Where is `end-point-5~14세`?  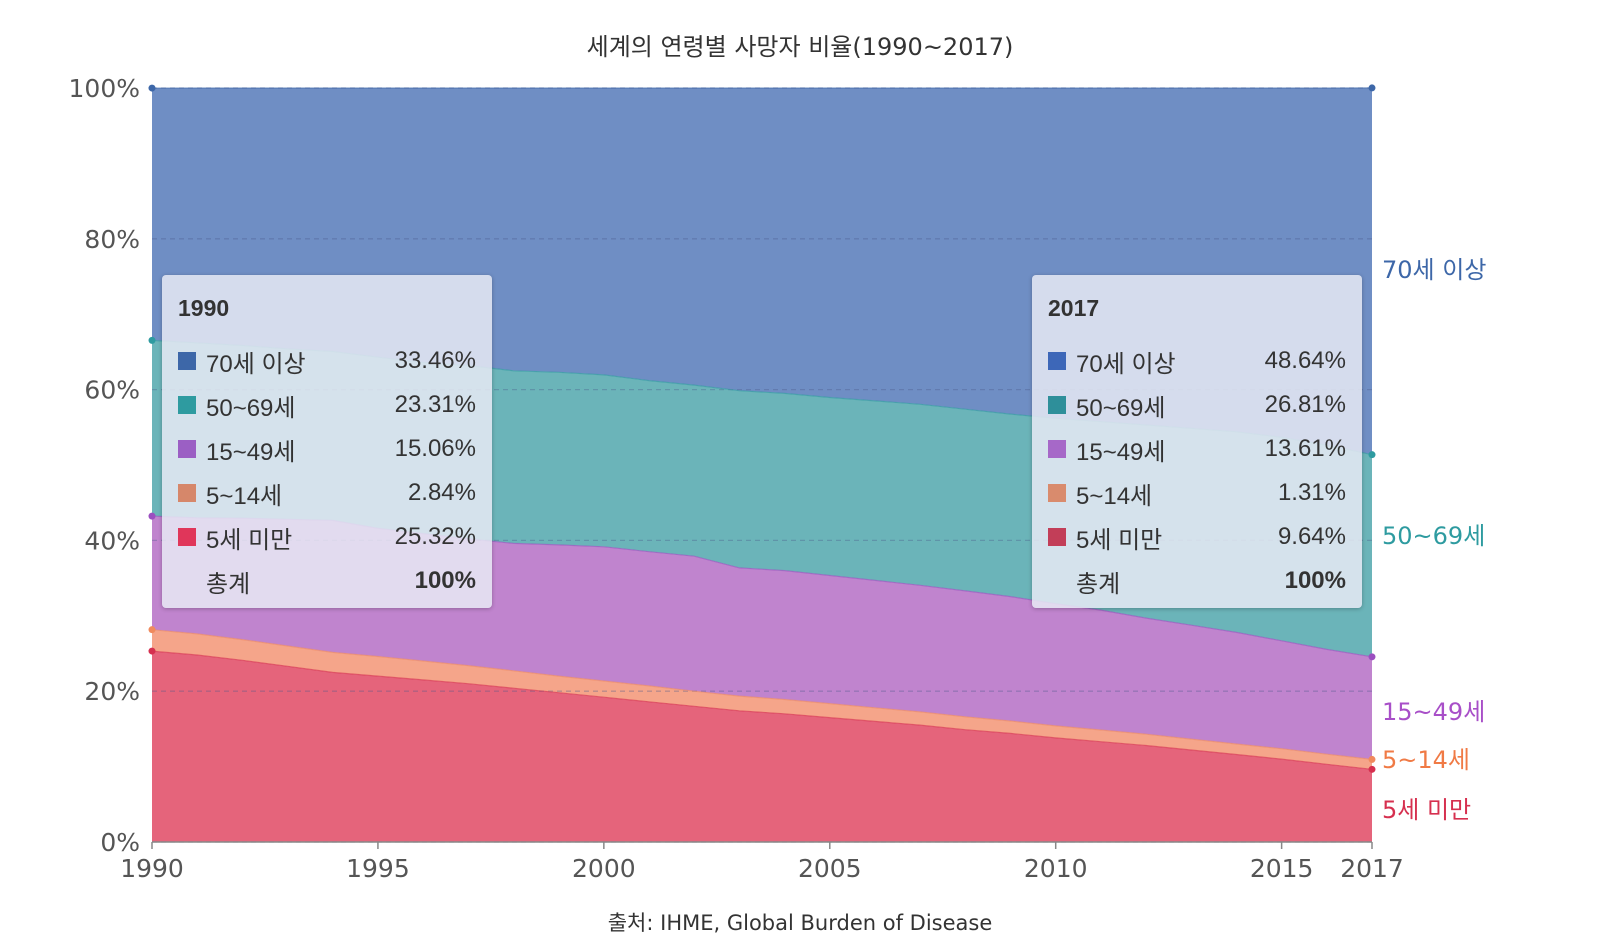
end-point-5~14세 is located at coordinates (1372, 759).